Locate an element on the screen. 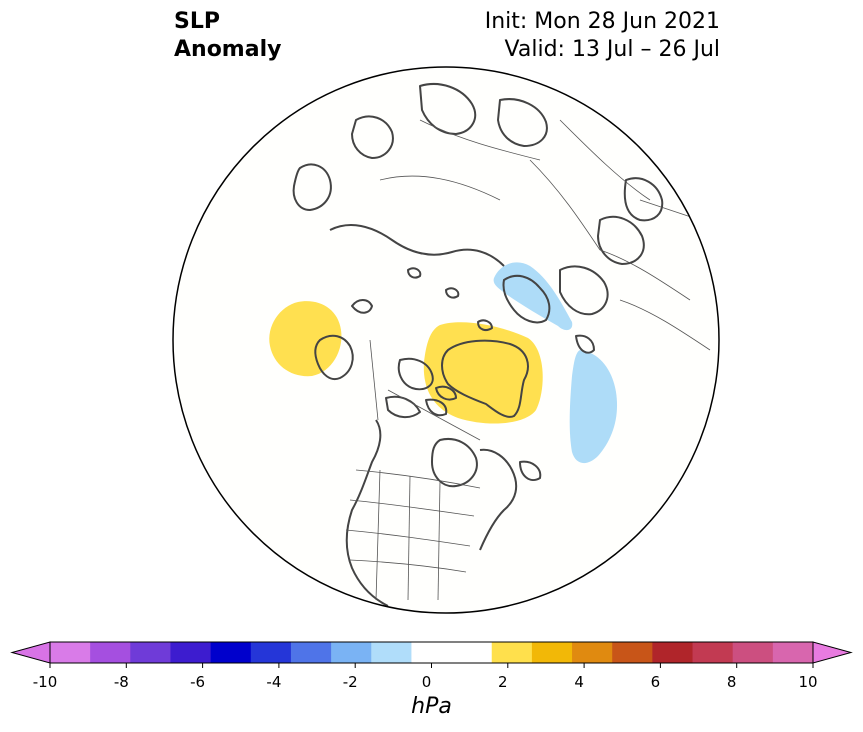 This screenshot has width=863, height=732. colorbar-tick-label: -2 is located at coordinates (350, 682).